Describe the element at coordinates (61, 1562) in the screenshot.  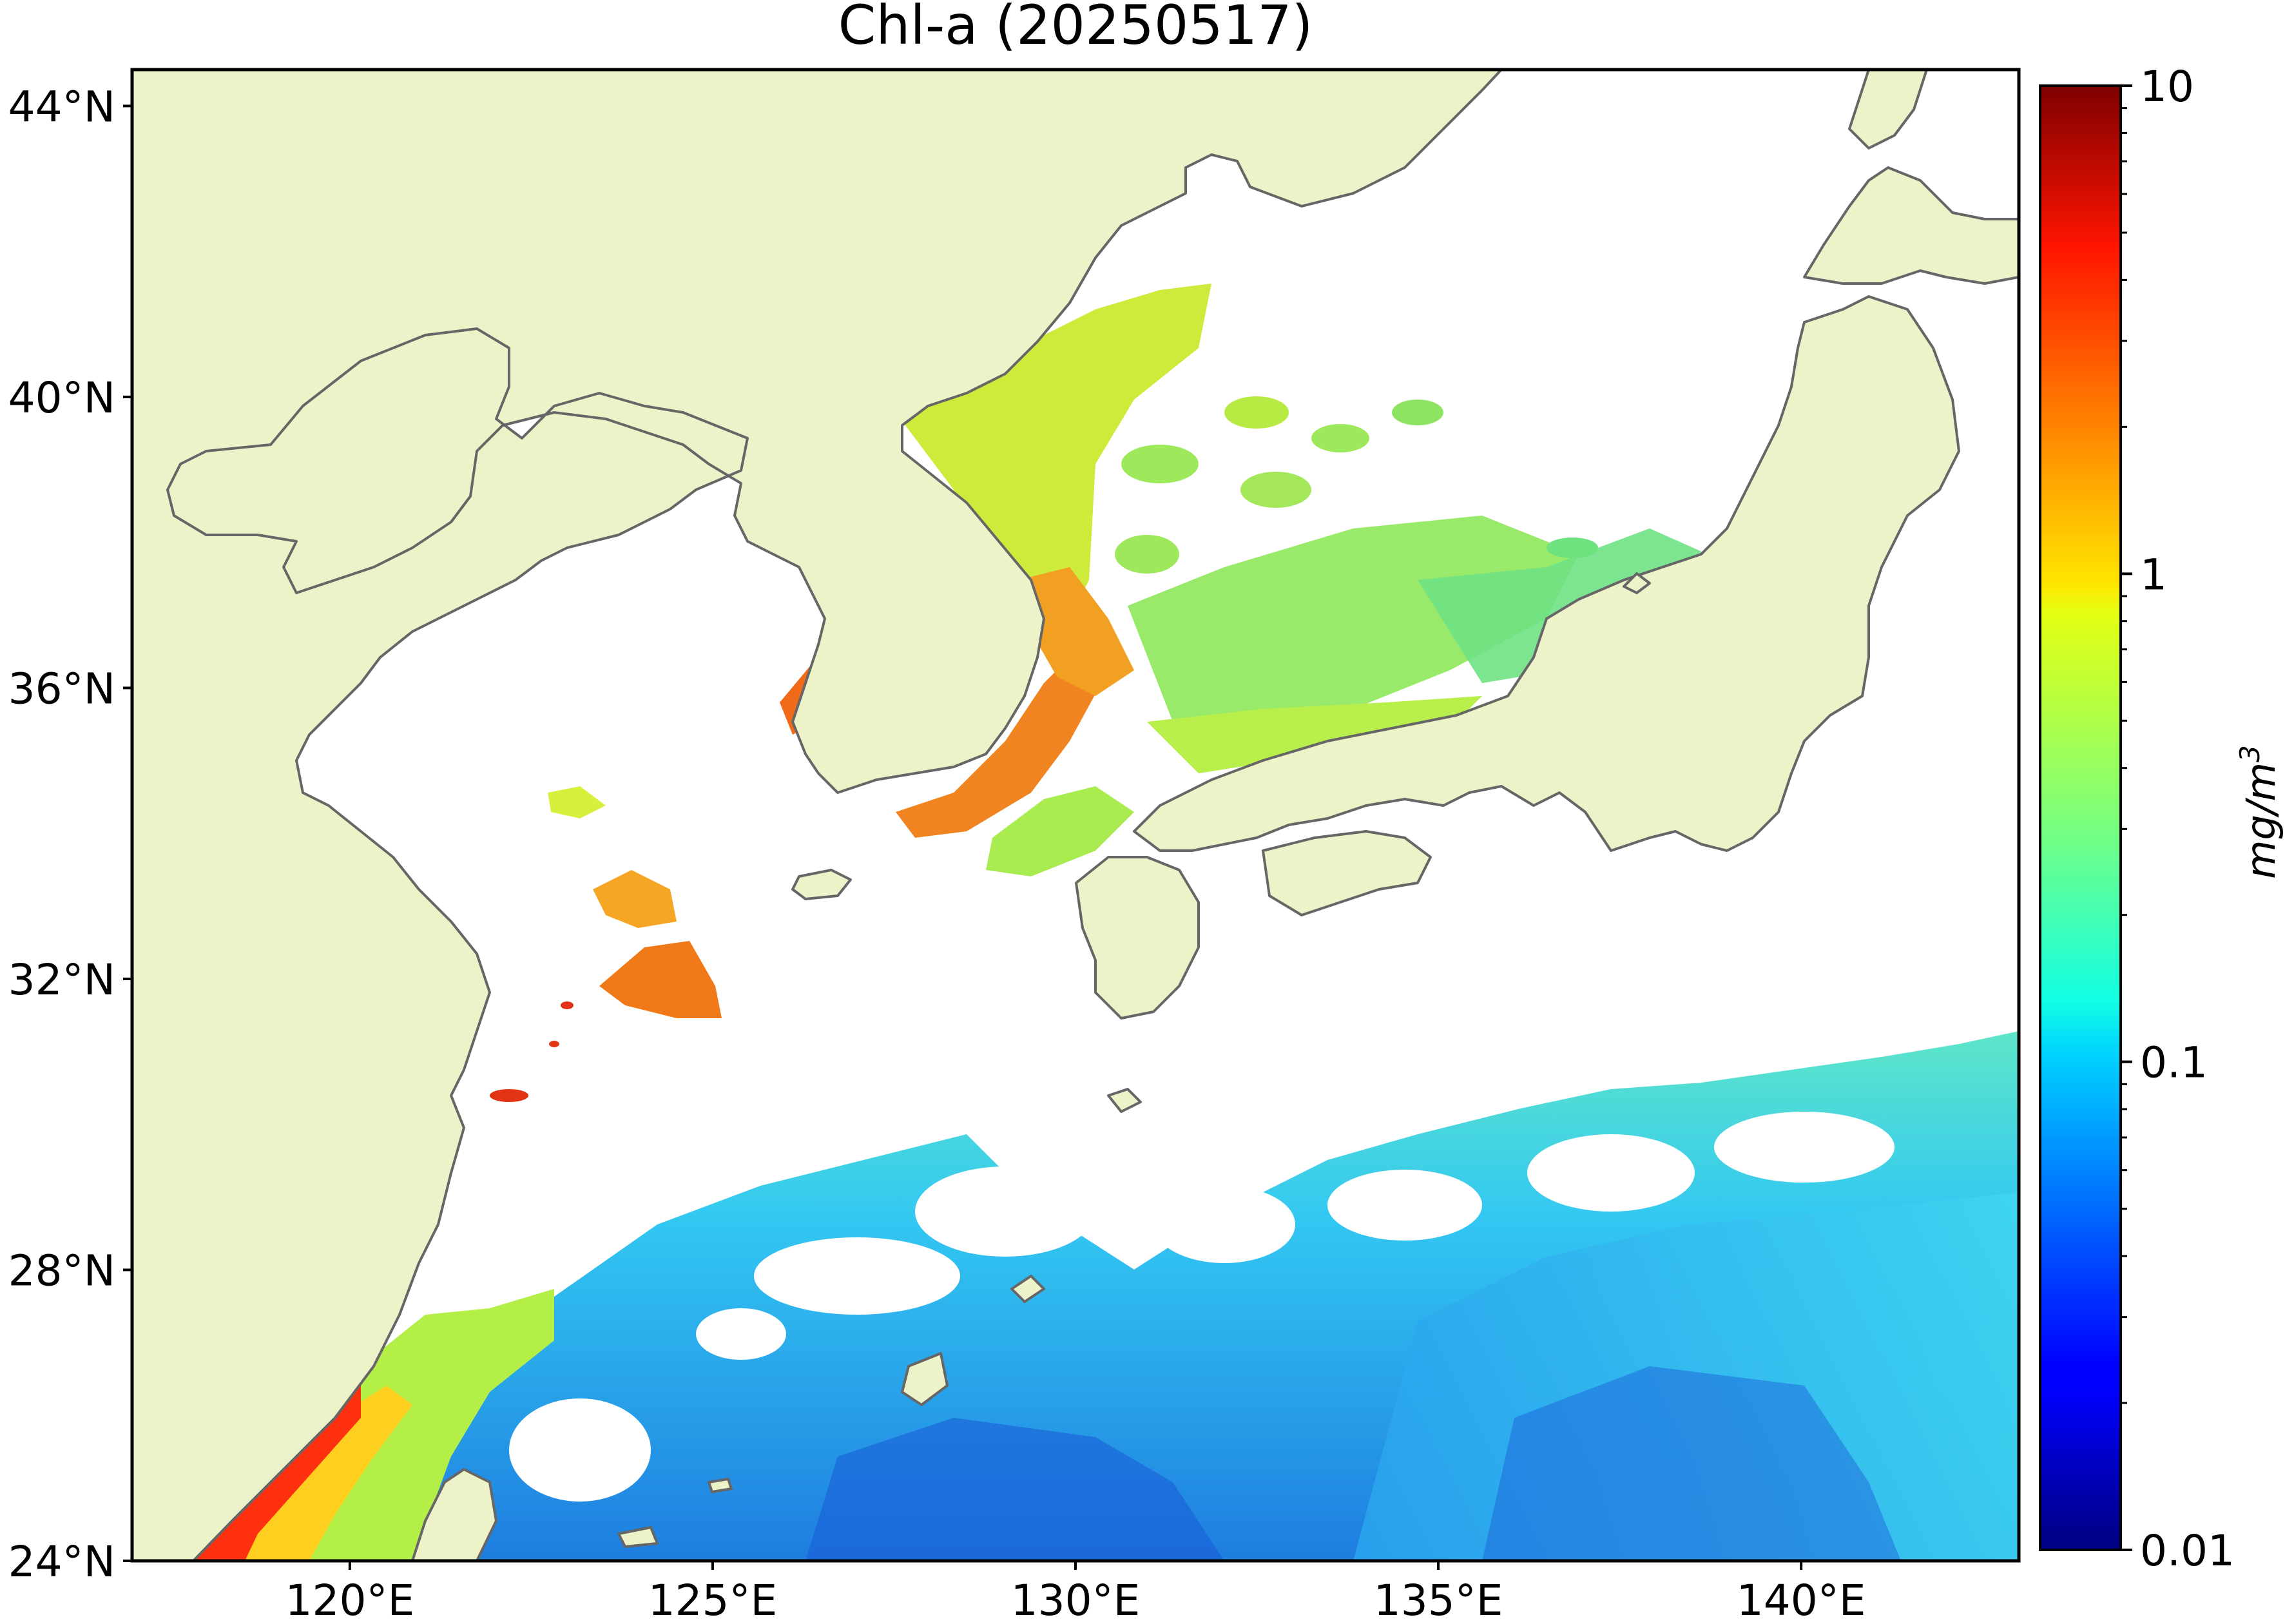
I see `lat-tick-label: 24°N` at that location.